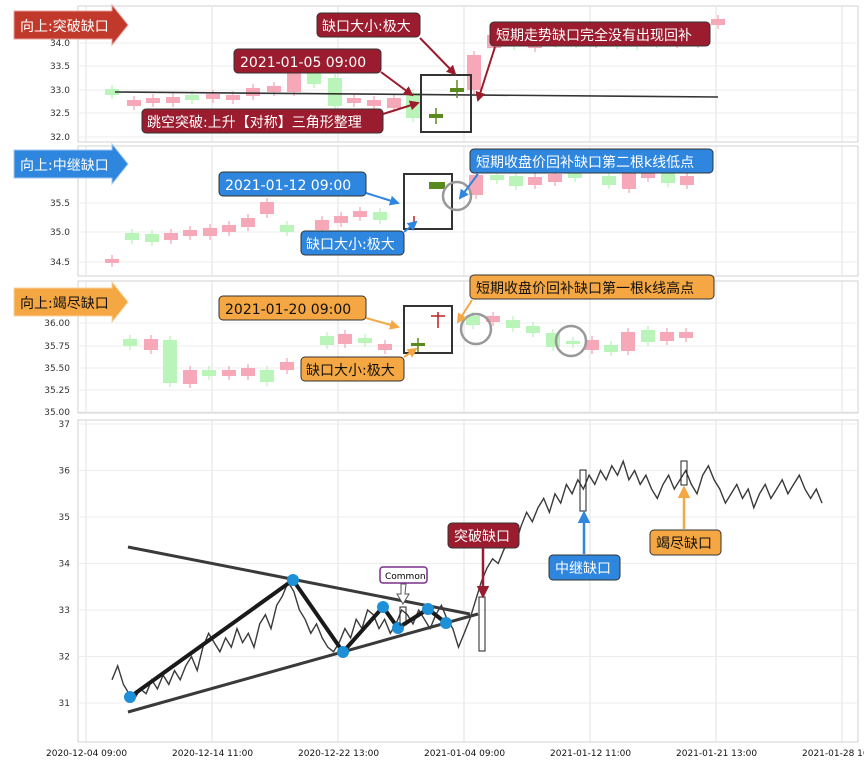 The width and height of the screenshot is (864, 764). Describe the element at coordinates (64, 518) in the screenshot. I see `y-tick-label: 35` at that location.